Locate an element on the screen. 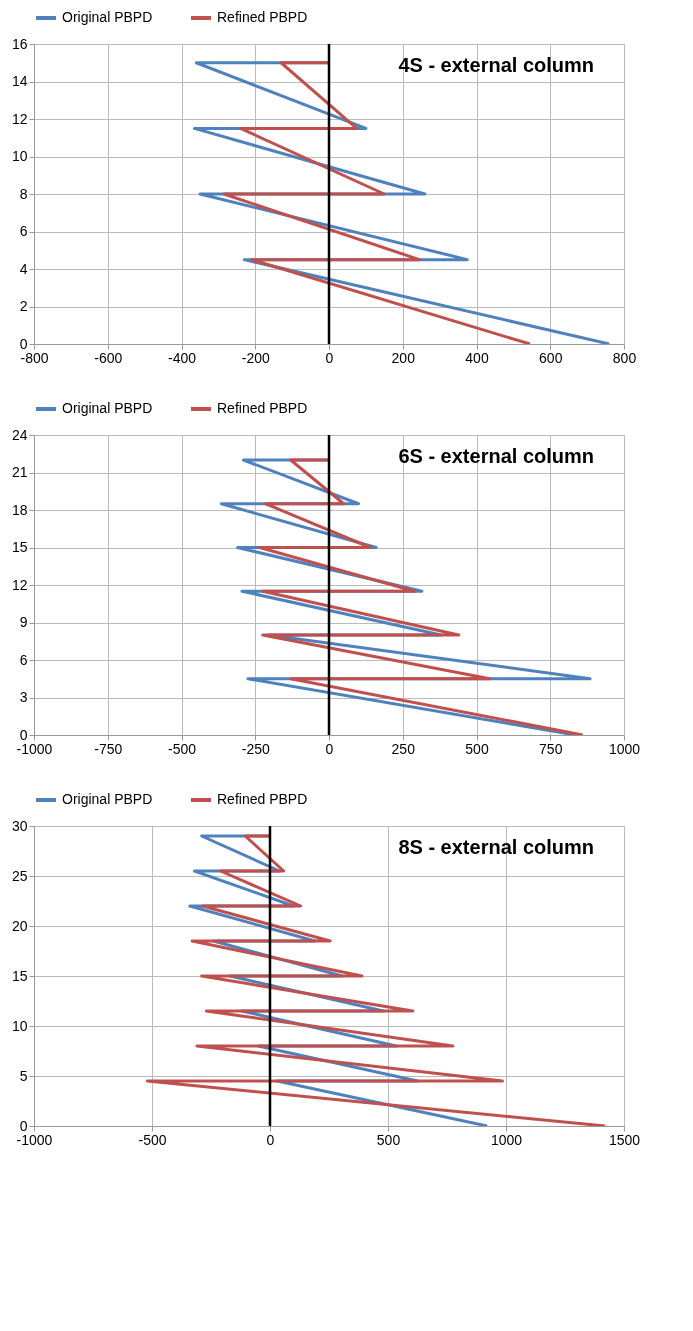 The image size is (693, 1331). x-tick-label: -600 is located at coordinates (108, 357).